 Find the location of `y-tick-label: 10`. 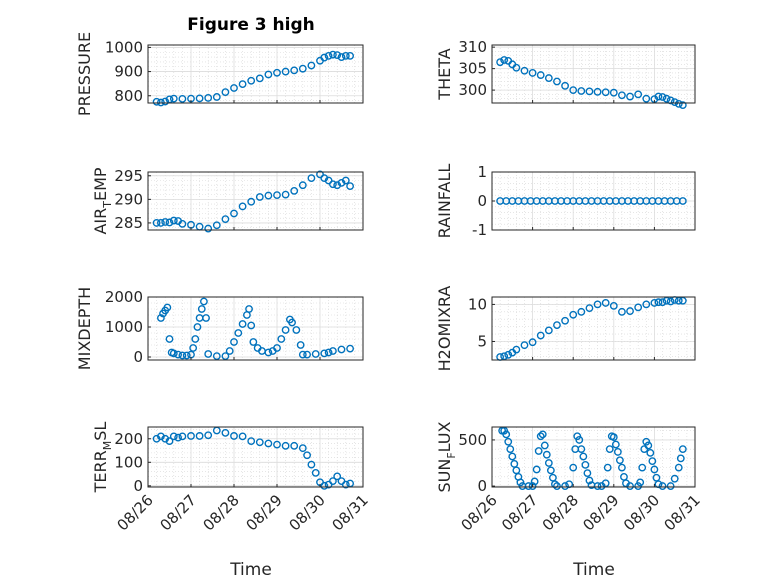

y-tick-label: 10 is located at coordinates (477, 304).